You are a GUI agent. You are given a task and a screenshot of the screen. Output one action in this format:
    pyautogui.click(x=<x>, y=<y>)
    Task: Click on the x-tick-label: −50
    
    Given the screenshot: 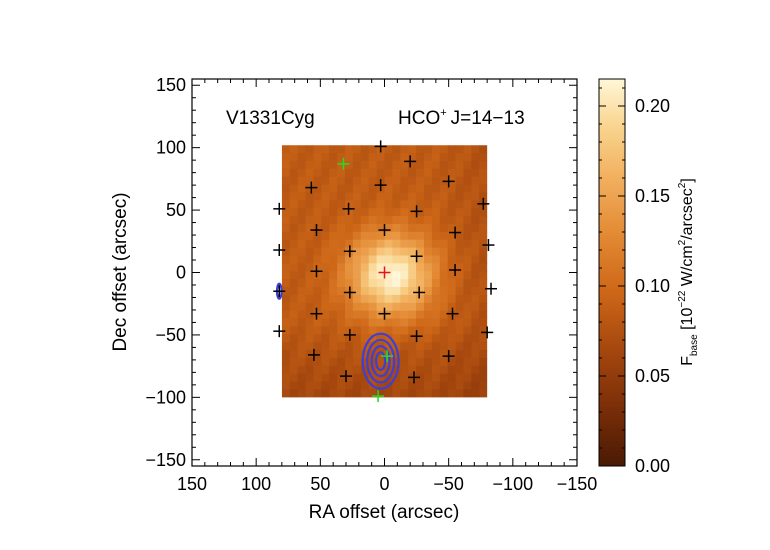 What is the action you would take?
    pyautogui.click(x=448, y=484)
    